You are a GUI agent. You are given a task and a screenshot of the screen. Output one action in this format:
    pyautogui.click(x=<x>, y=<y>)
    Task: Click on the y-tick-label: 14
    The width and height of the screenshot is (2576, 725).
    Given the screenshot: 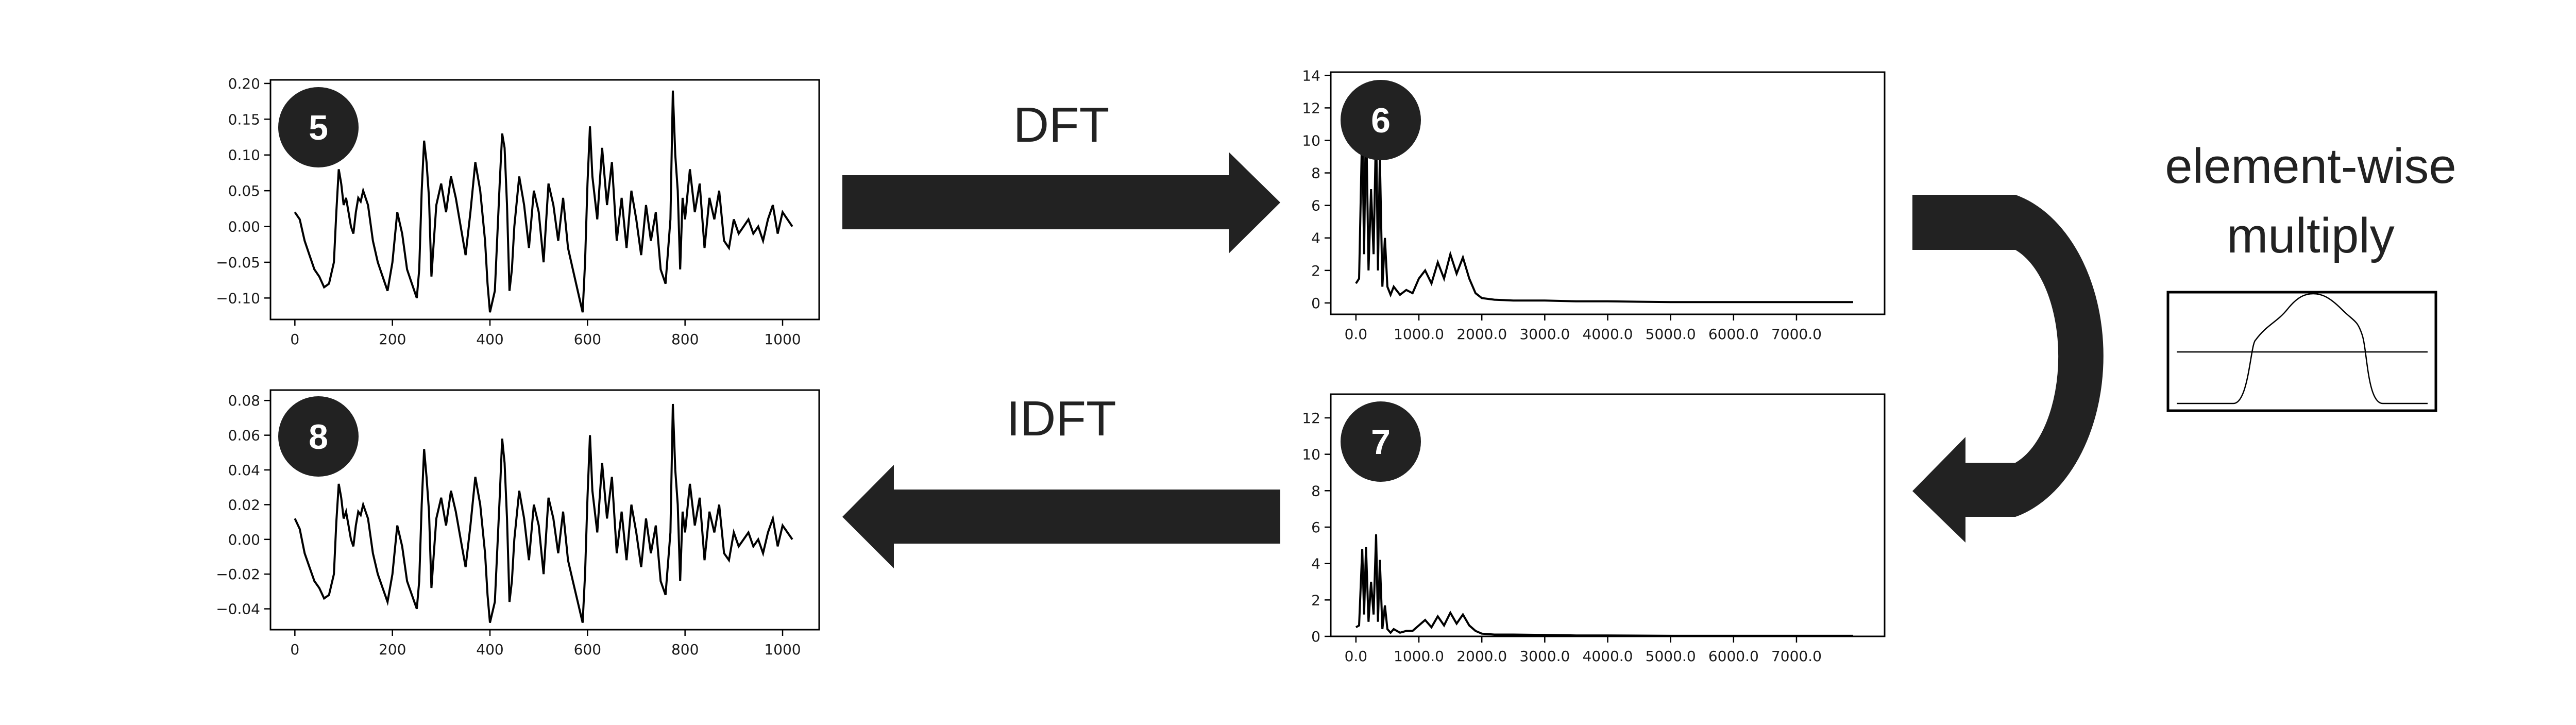 What is the action you would take?
    pyautogui.click(x=1311, y=75)
    